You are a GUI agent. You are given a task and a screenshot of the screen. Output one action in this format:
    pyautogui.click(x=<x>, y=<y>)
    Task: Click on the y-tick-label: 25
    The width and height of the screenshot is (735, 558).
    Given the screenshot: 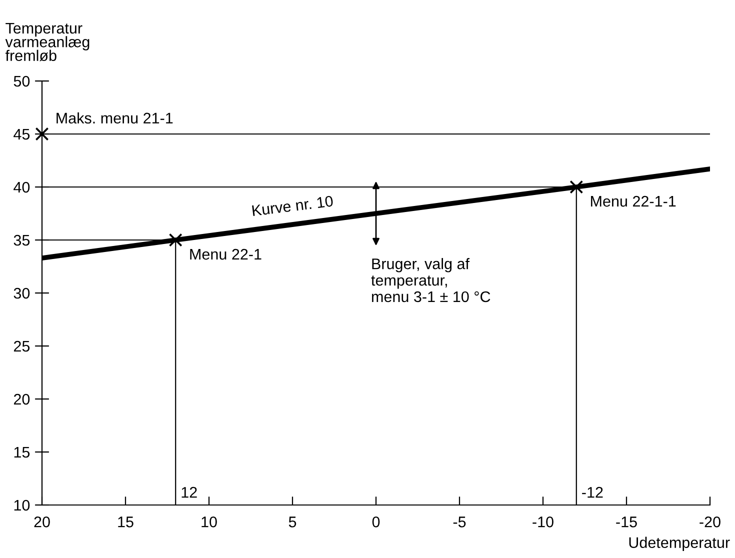 What is the action you would take?
    pyautogui.click(x=22, y=346)
    